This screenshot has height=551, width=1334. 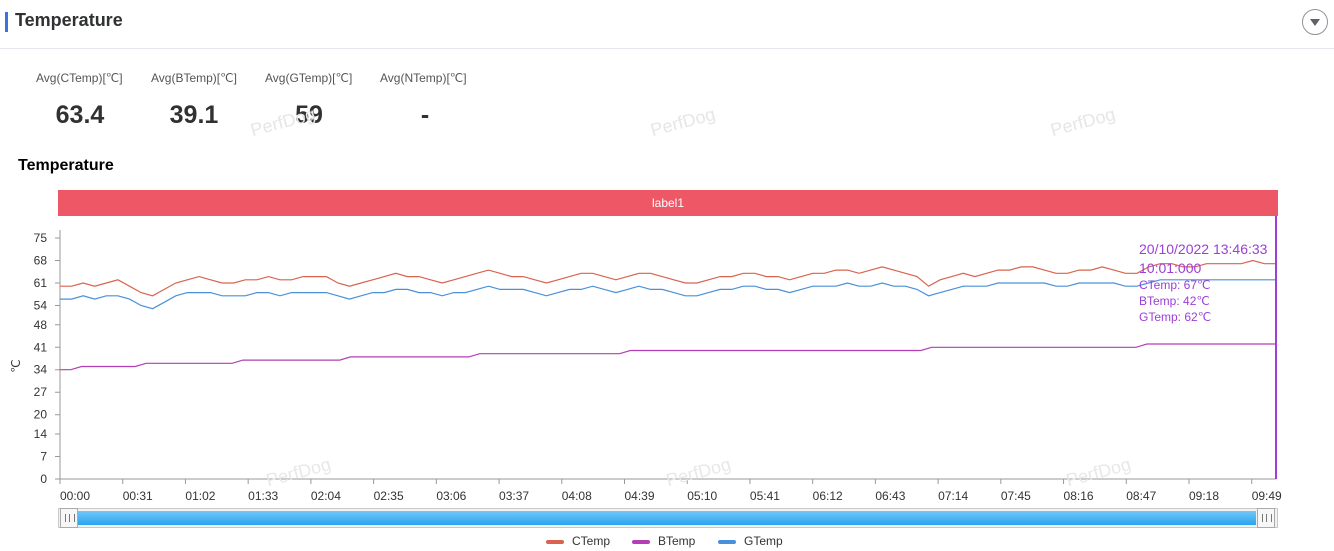 I want to click on series-line-btemp, so click(x=668, y=357).